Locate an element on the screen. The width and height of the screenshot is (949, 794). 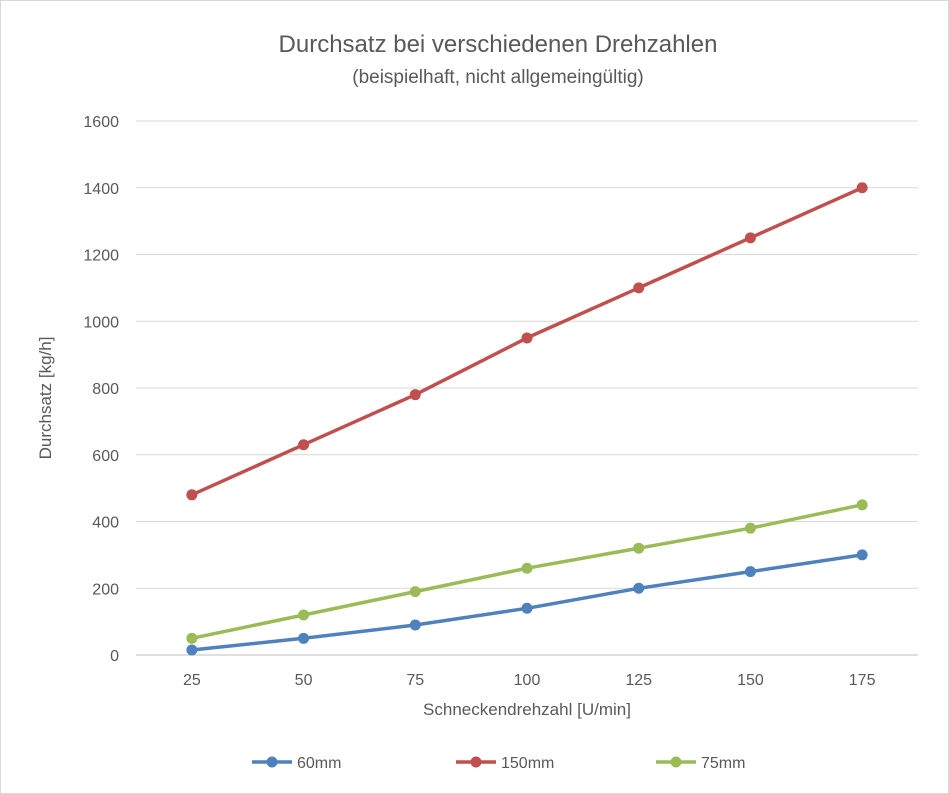
x-tick-label-100: 100 is located at coordinates (527, 680).